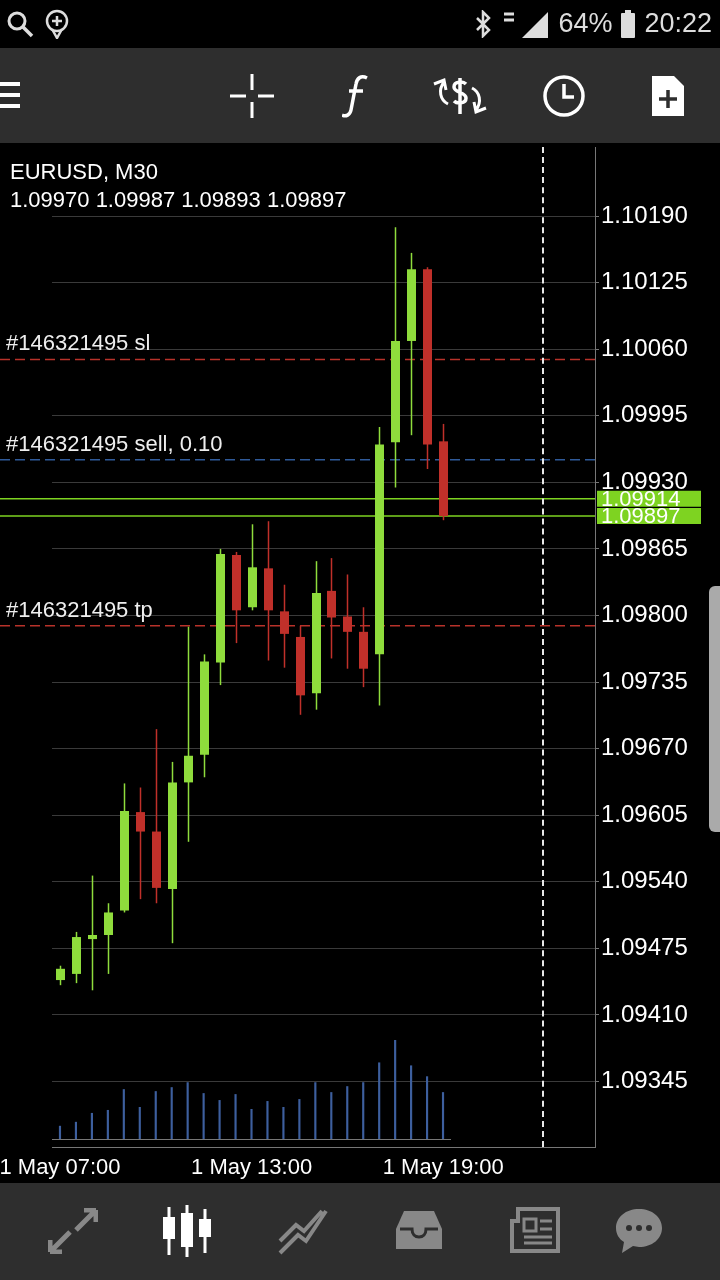 Image resolution: width=720 pixels, height=1280 pixels. I want to click on y-tick-label: 1.09735, so click(644, 680).